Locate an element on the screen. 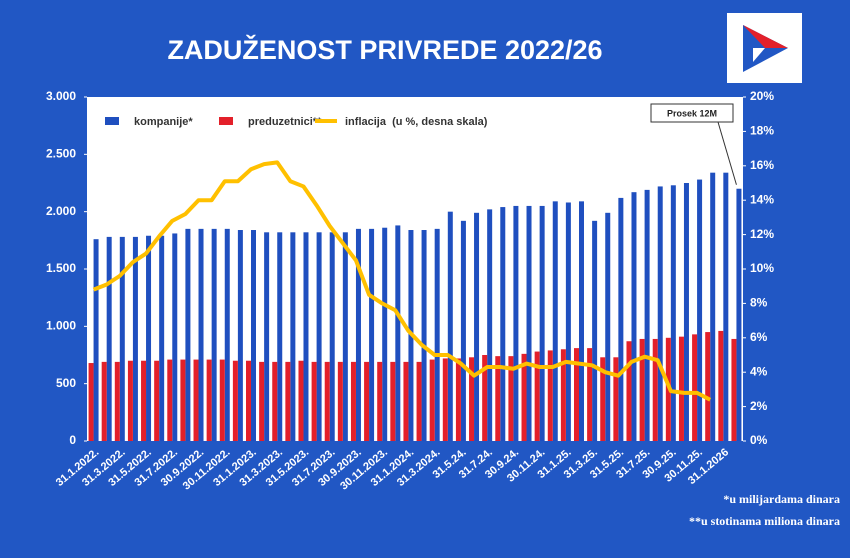 Image resolution: width=850 pixels, height=558 pixels. y2-tick-label: 16% is located at coordinates (762, 165).